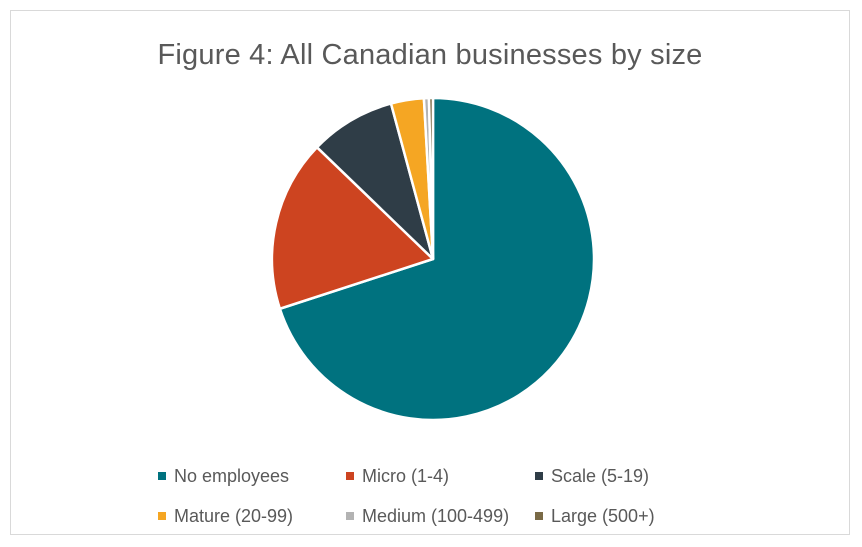  Describe the element at coordinates (436, 515) in the screenshot. I see `legend-label: Medium (100-499)` at that location.